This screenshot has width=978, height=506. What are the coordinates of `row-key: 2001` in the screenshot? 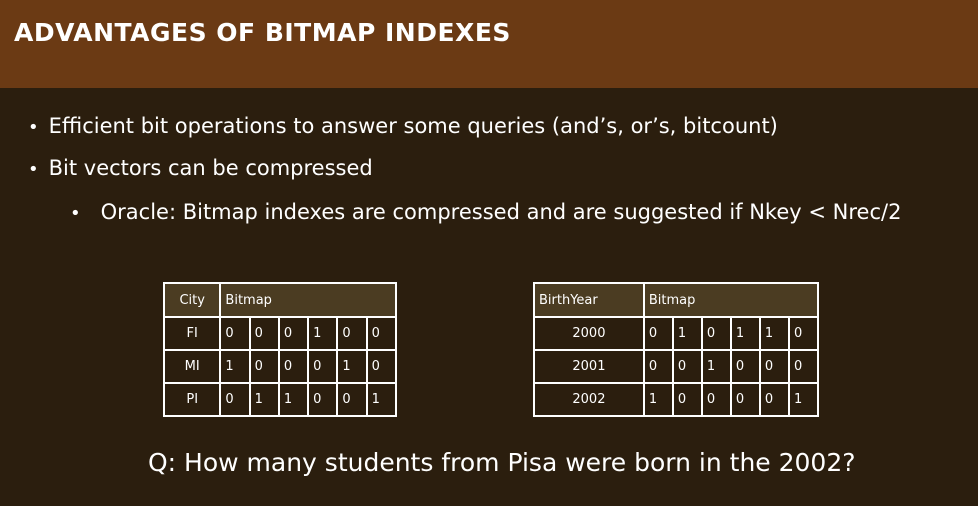 It's located at (589, 366).